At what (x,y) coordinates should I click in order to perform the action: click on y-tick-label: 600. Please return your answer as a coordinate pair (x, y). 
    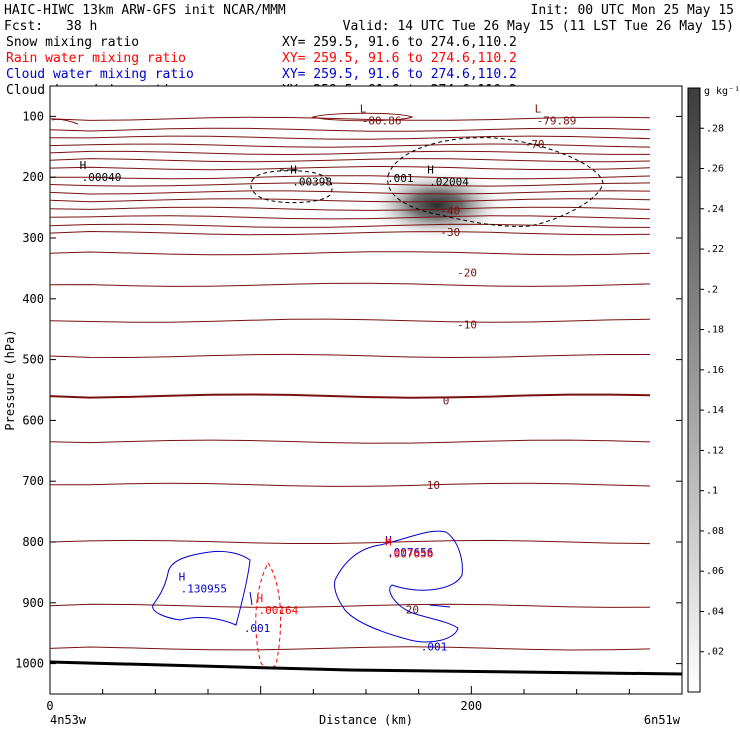
    Looking at the image, I should click on (33, 420).